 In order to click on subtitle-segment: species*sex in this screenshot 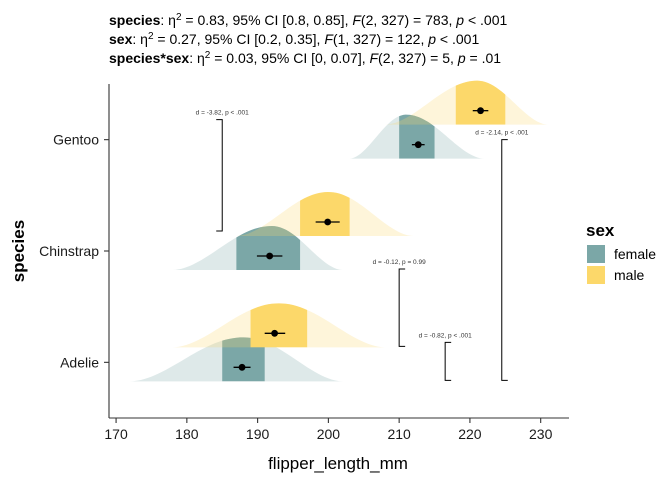, I will do `click(149, 58)`.